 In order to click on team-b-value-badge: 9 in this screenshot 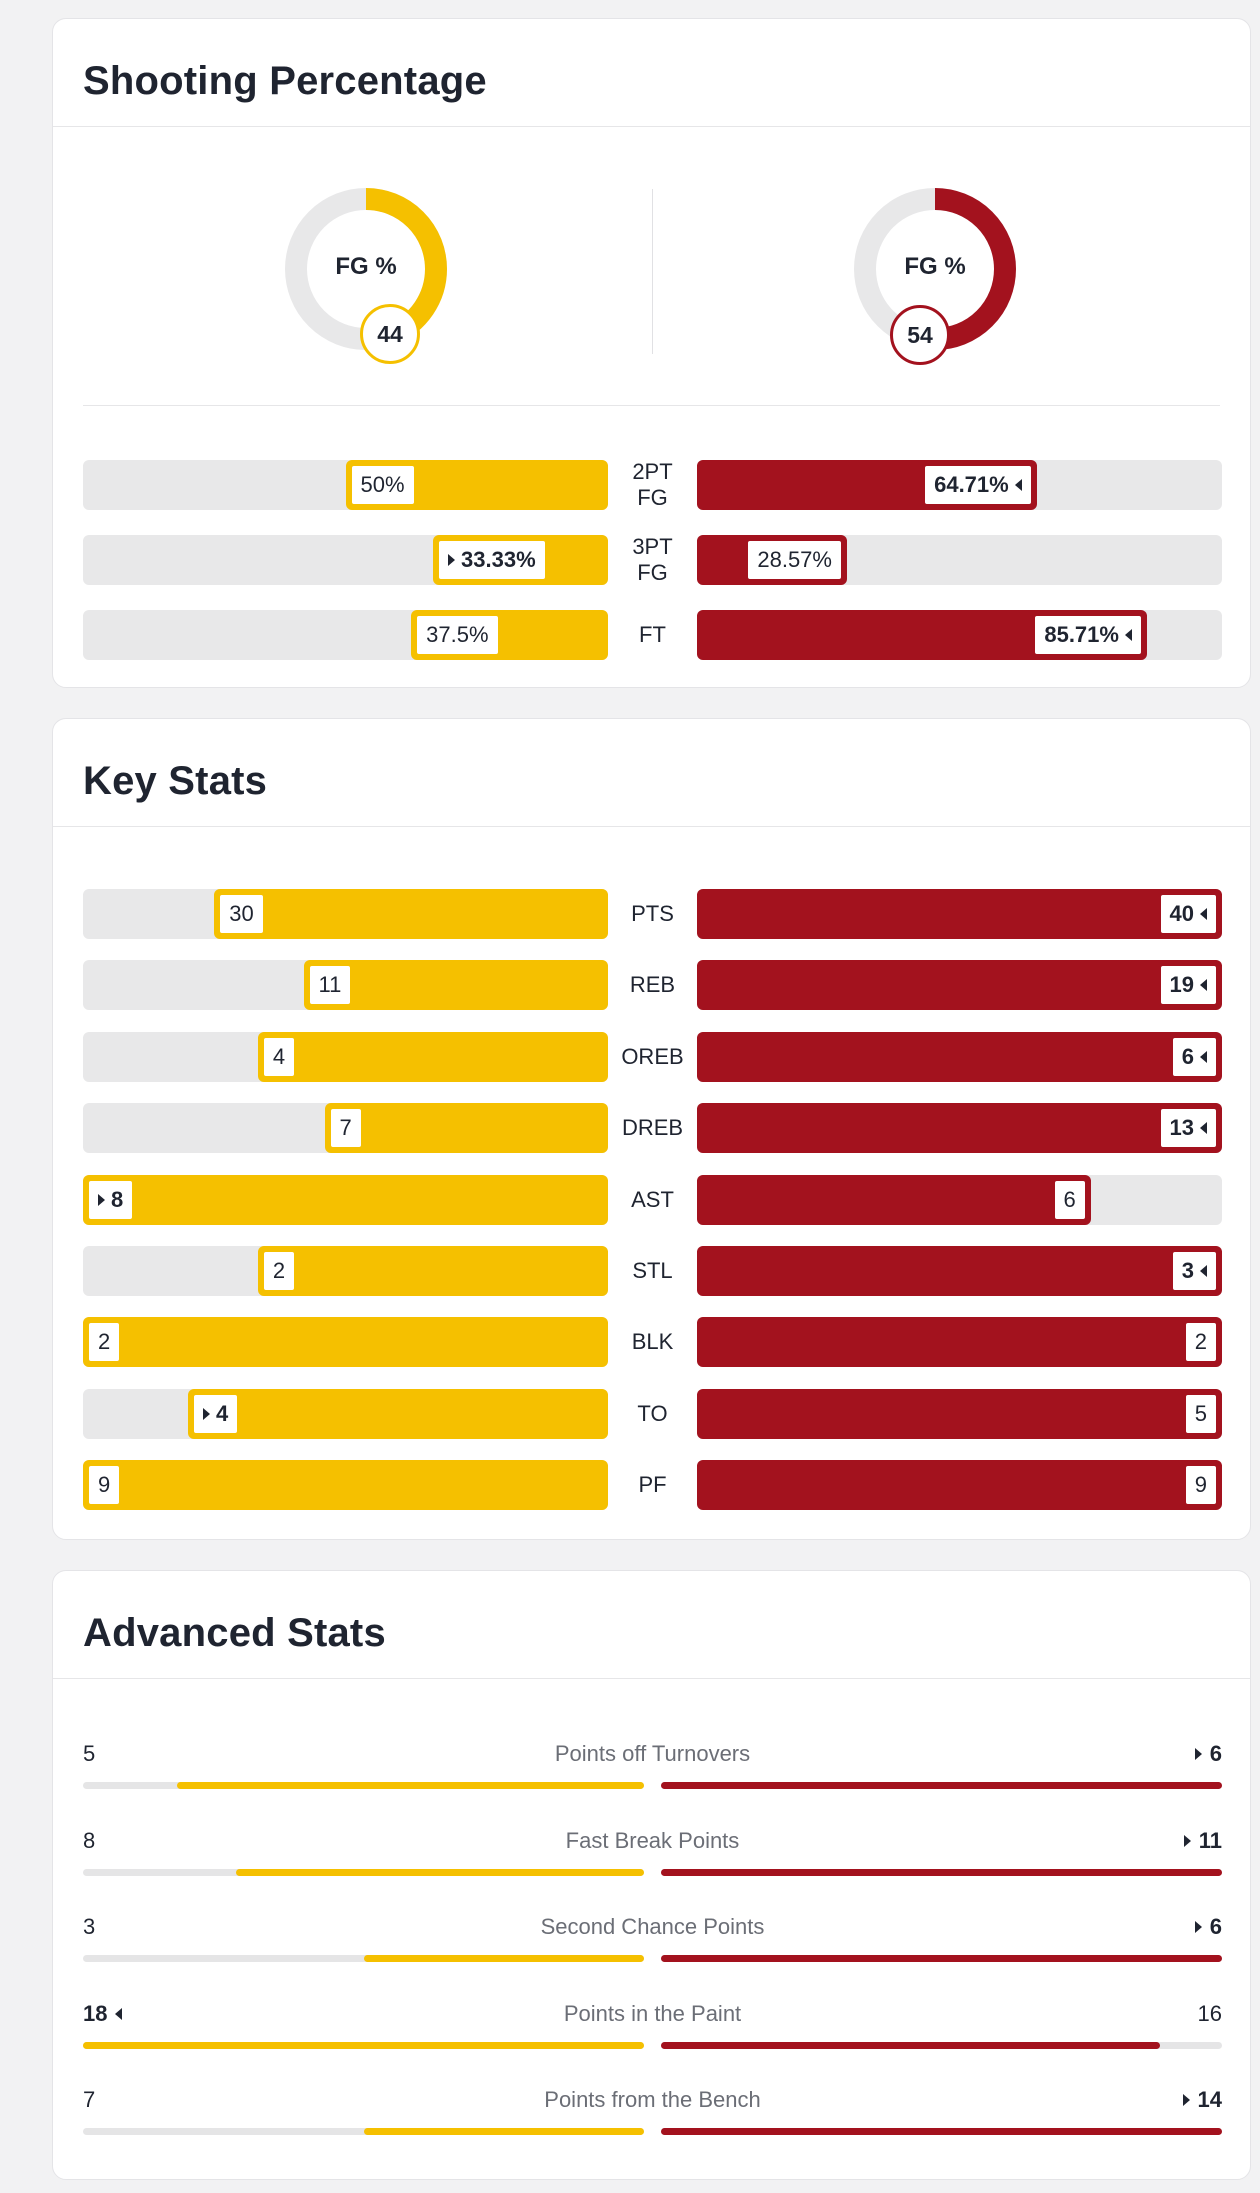, I will do `click(1200, 1485)`.